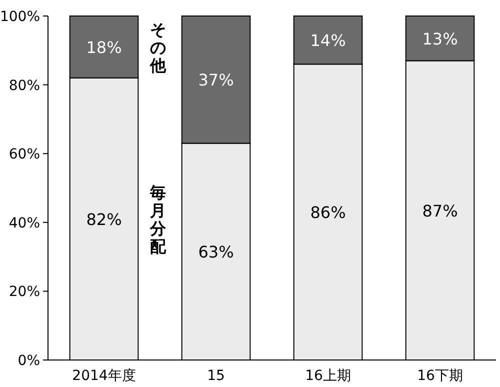  What do you see at coordinates (328, 212) in the screenshot?
I see `data-label: 86%` at bounding box center [328, 212].